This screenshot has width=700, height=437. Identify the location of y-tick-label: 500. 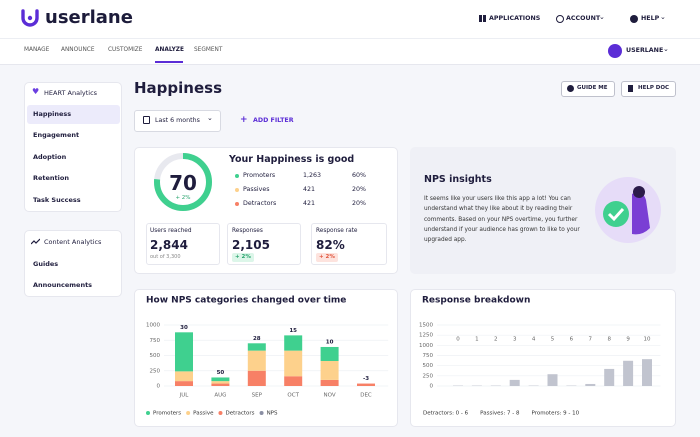
(155, 356).